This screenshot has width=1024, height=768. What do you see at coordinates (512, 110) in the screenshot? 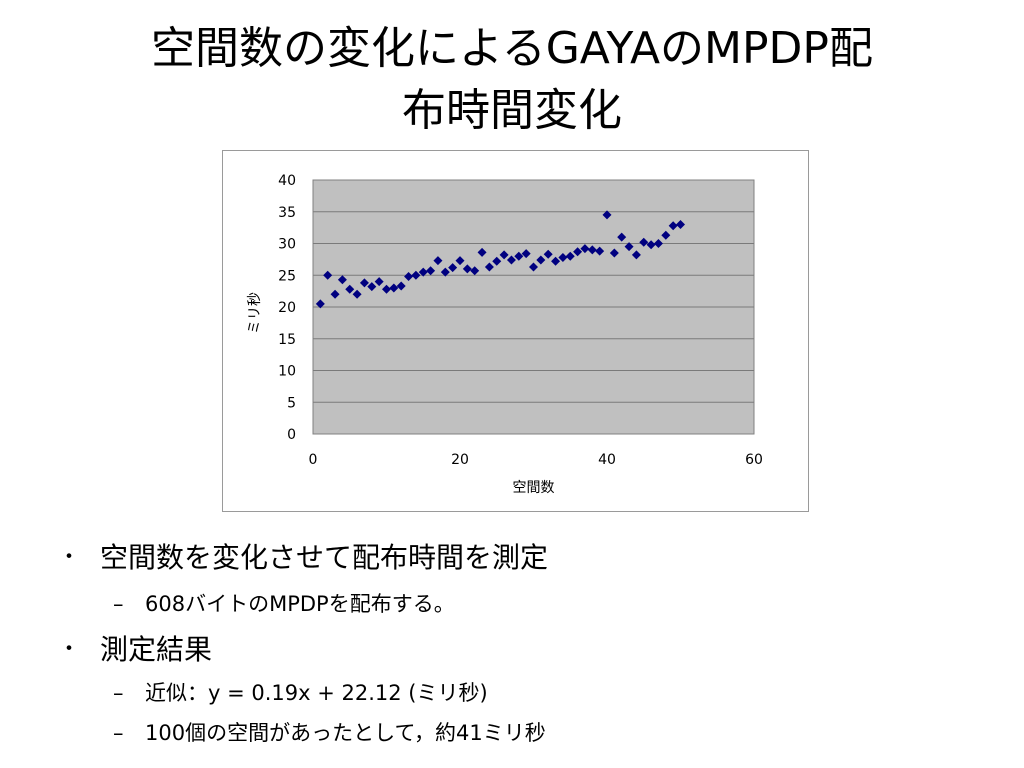
I see `slide-title-line-2: 布時間変化` at bounding box center [512, 110].